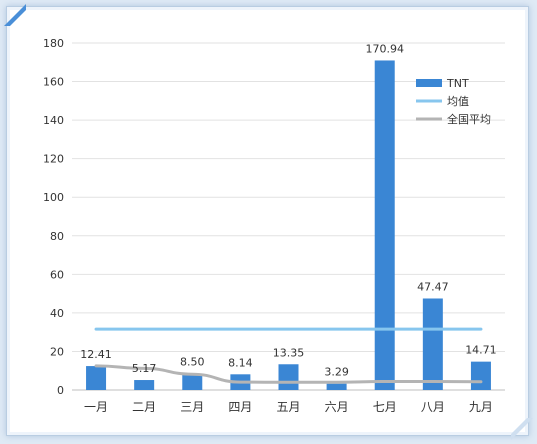 Image resolution: width=537 pixels, height=444 pixels. I want to click on data-label: 5.17, so click(144, 368).